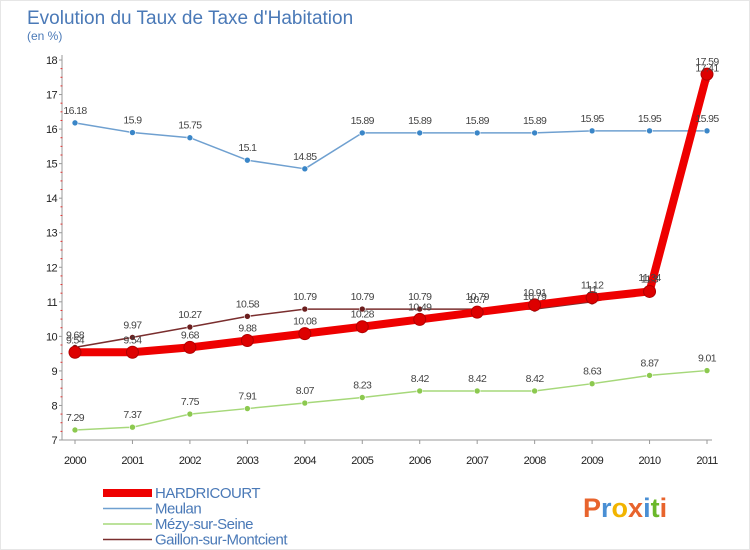 Image resolution: width=750 pixels, height=550 pixels. What do you see at coordinates (305, 157) in the screenshot?
I see `data-label: 14.85` at bounding box center [305, 157].